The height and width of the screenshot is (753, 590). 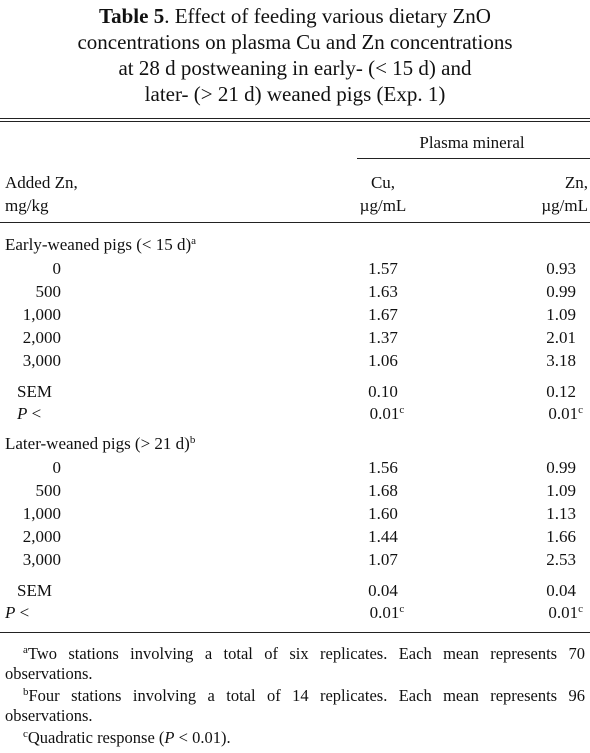 What do you see at coordinates (169, 737) in the screenshot?
I see `footnote-italic: P` at bounding box center [169, 737].